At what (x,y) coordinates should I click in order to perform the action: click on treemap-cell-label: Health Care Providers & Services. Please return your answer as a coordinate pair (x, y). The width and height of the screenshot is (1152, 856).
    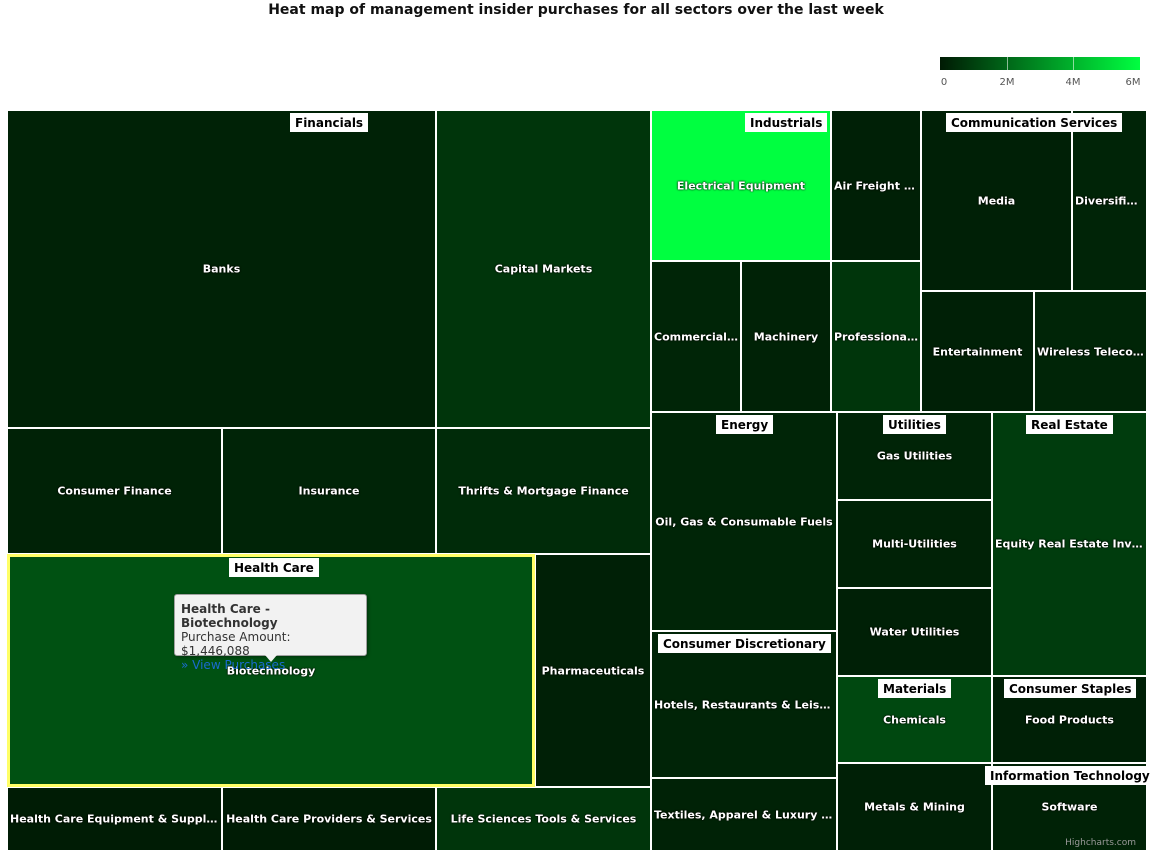
    Looking at the image, I should click on (329, 819).